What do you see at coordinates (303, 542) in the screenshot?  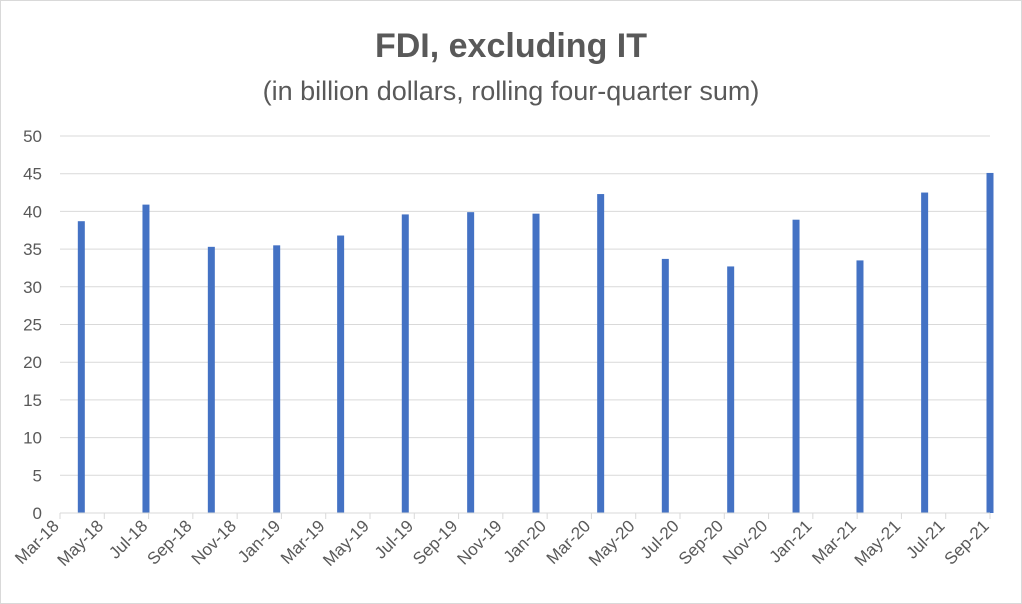 I see `x-tick-label: Mar-19` at bounding box center [303, 542].